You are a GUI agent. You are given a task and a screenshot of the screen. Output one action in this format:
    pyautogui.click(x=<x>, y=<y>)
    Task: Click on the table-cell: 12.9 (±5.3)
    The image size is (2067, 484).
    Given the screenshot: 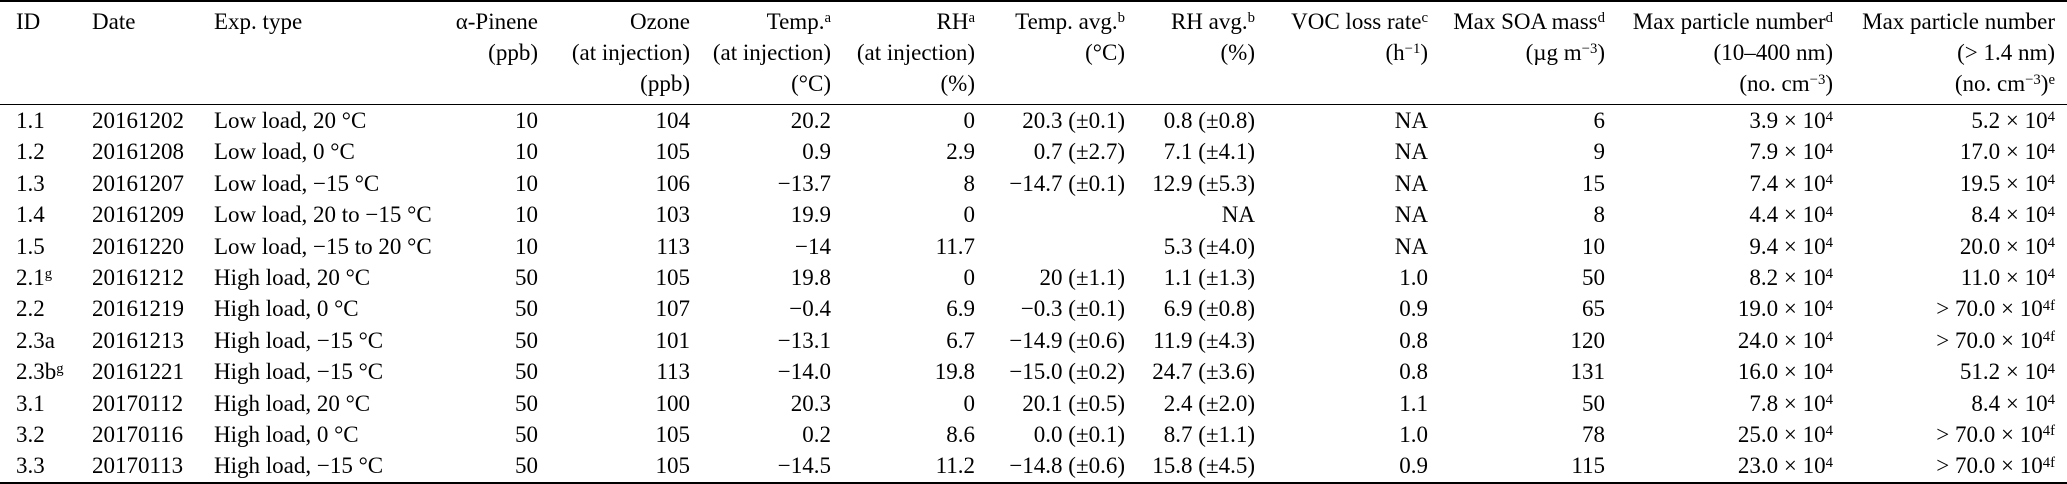 What is the action you would take?
    pyautogui.click(x=1203, y=183)
    